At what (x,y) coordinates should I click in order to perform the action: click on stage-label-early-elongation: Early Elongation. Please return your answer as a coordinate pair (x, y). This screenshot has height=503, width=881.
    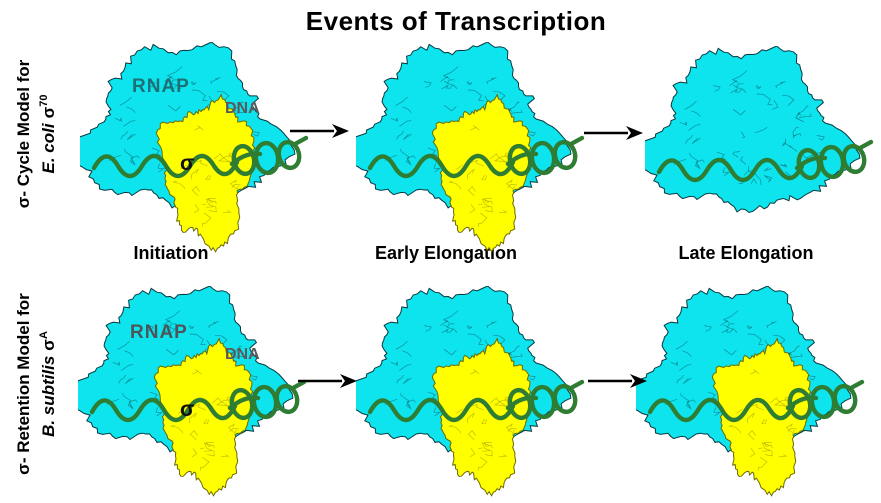
    Looking at the image, I should click on (446, 253).